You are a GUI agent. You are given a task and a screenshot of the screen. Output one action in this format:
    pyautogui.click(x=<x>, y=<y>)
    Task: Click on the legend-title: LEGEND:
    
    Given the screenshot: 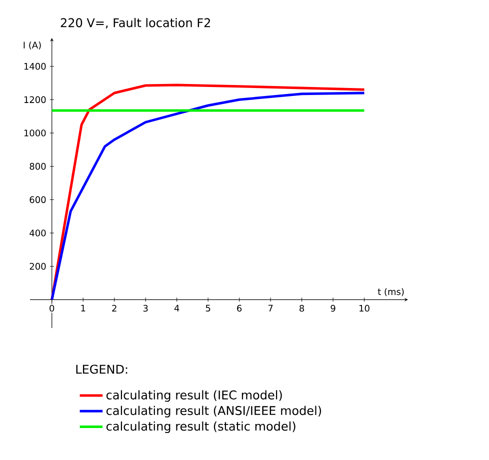 What is the action you would take?
    pyautogui.click(x=102, y=369)
    